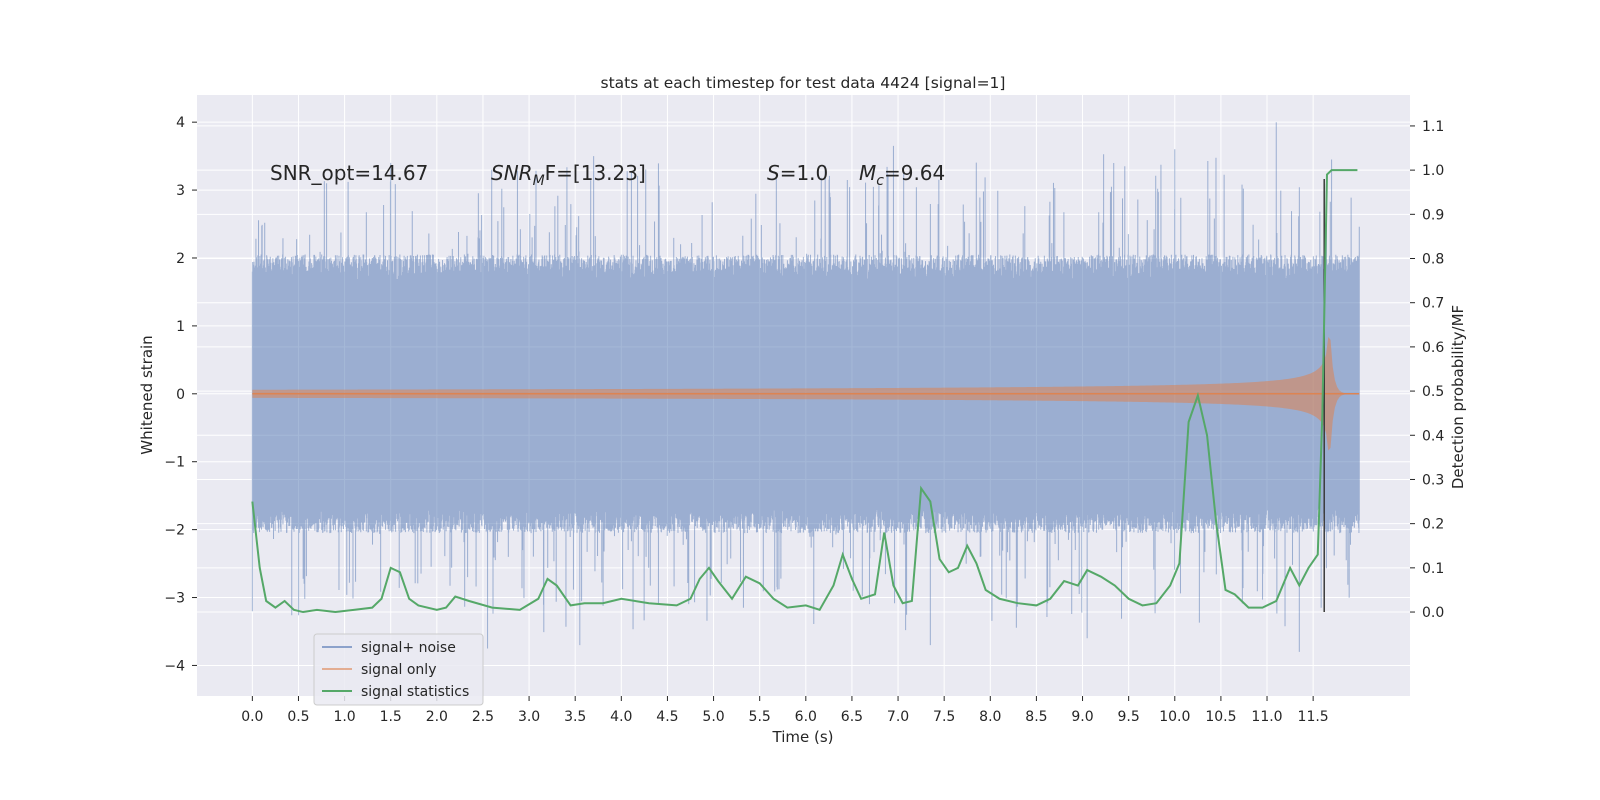  Describe the element at coordinates (1433, 127) in the screenshot. I see `y2-tick-label: 1.1` at that location.